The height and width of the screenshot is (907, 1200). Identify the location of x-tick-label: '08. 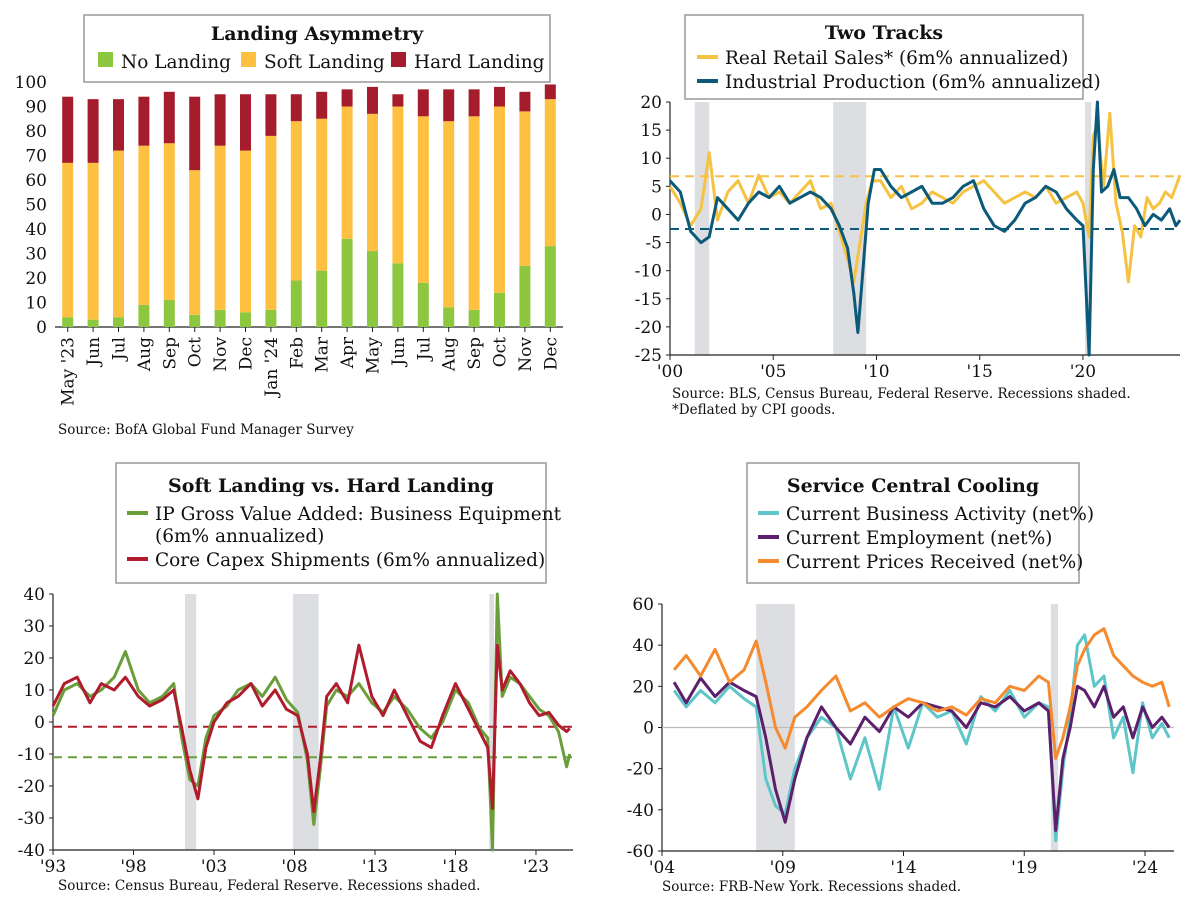
(294, 867).